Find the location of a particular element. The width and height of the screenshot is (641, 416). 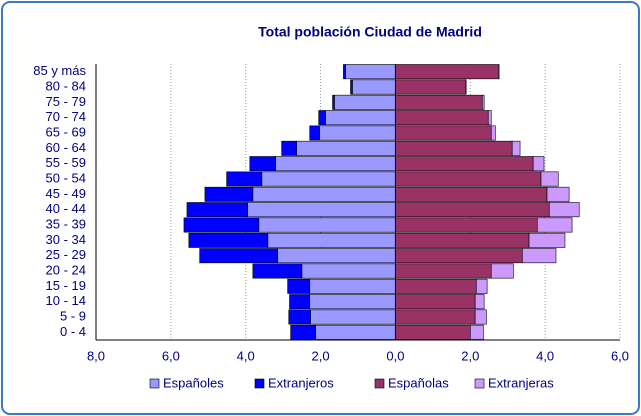

y-tick-label: 40 - 44 is located at coordinates (66, 208).